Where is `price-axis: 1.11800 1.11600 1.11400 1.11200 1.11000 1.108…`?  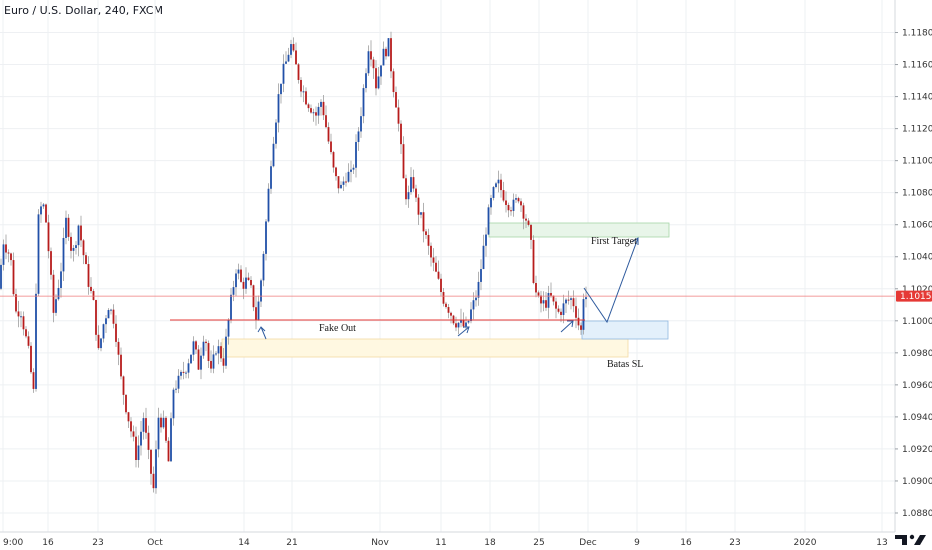 price-axis: 1.11800 1.11600 1.11400 1.11200 1.11000 1.108… is located at coordinates (913, 266).